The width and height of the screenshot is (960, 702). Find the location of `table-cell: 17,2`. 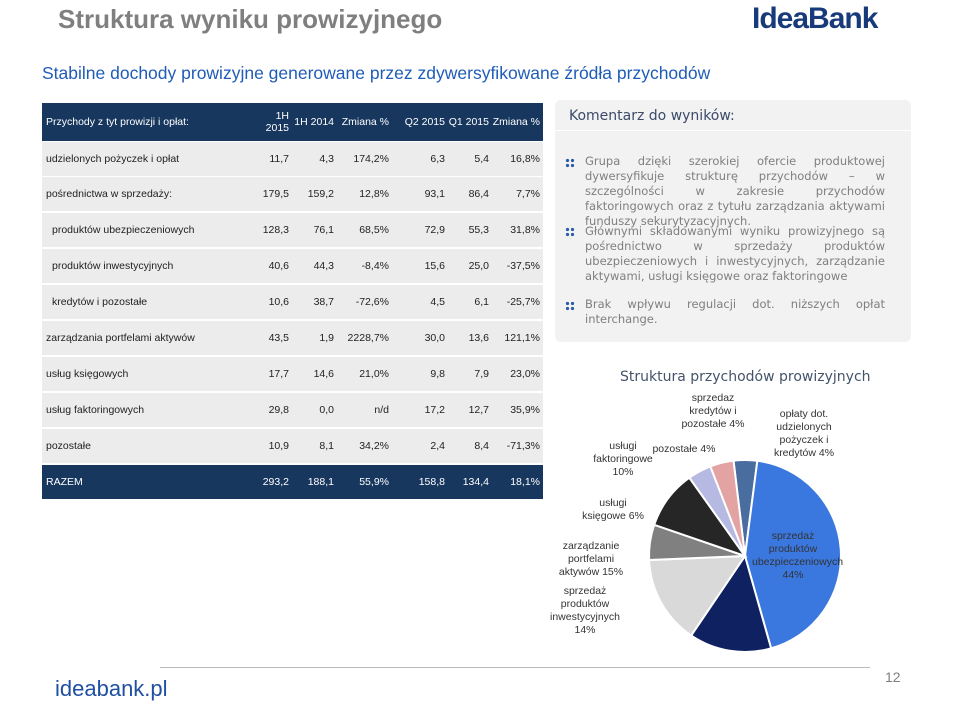

table-cell: 17,2 is located at coordinates (434, 410).